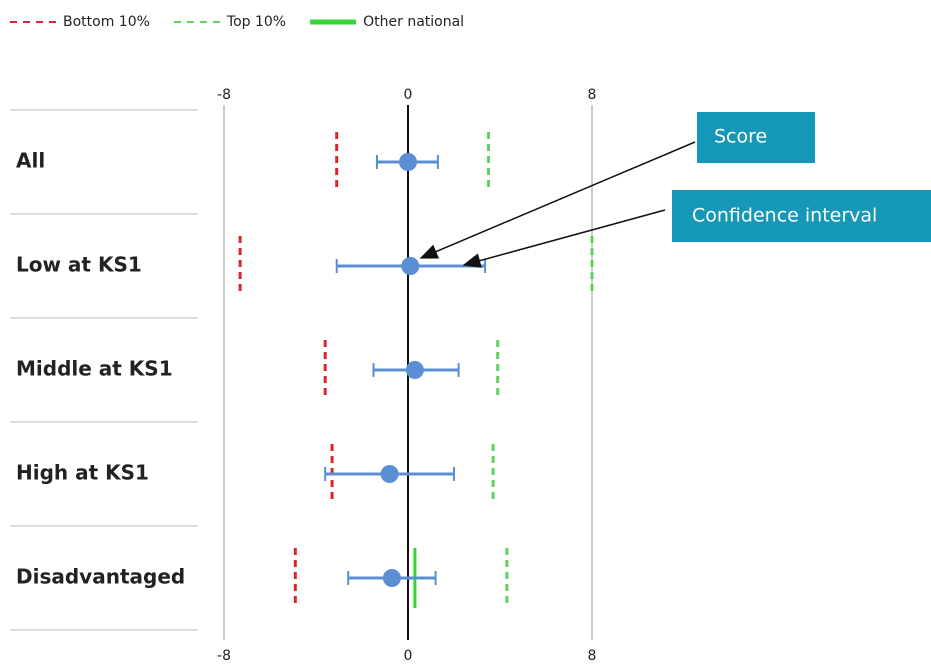  Describe the element at coordinates (413, 22) in the screenshot. I see `legend-label: Other national` at that location.